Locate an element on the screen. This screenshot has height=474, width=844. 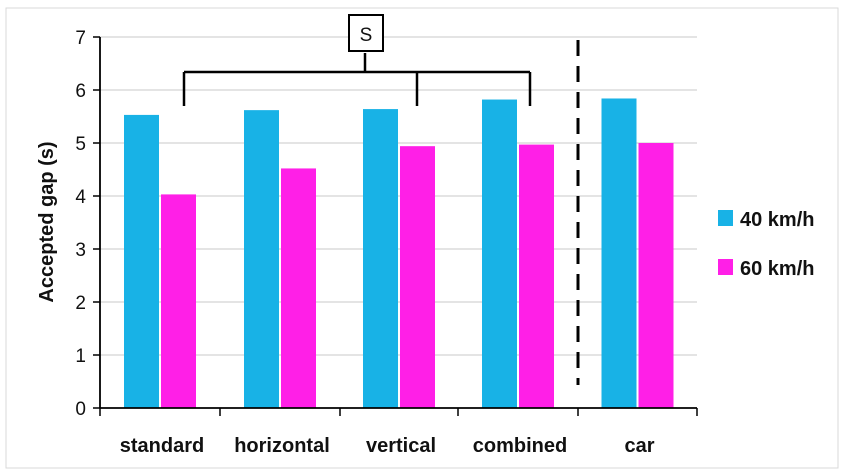
y-tick-label: 2 is located at coordinates (80, 303).